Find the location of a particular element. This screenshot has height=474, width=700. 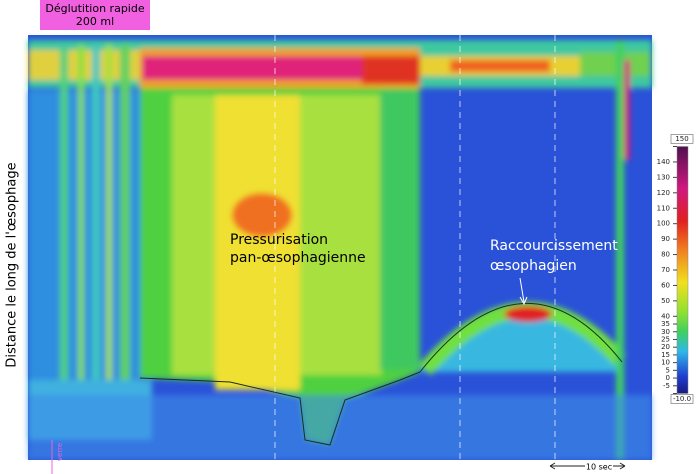

colorbar-tick-label: 150 is located at coordinates (681, 139).